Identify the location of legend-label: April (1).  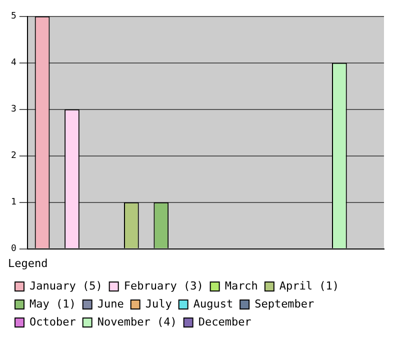
(309, 285).